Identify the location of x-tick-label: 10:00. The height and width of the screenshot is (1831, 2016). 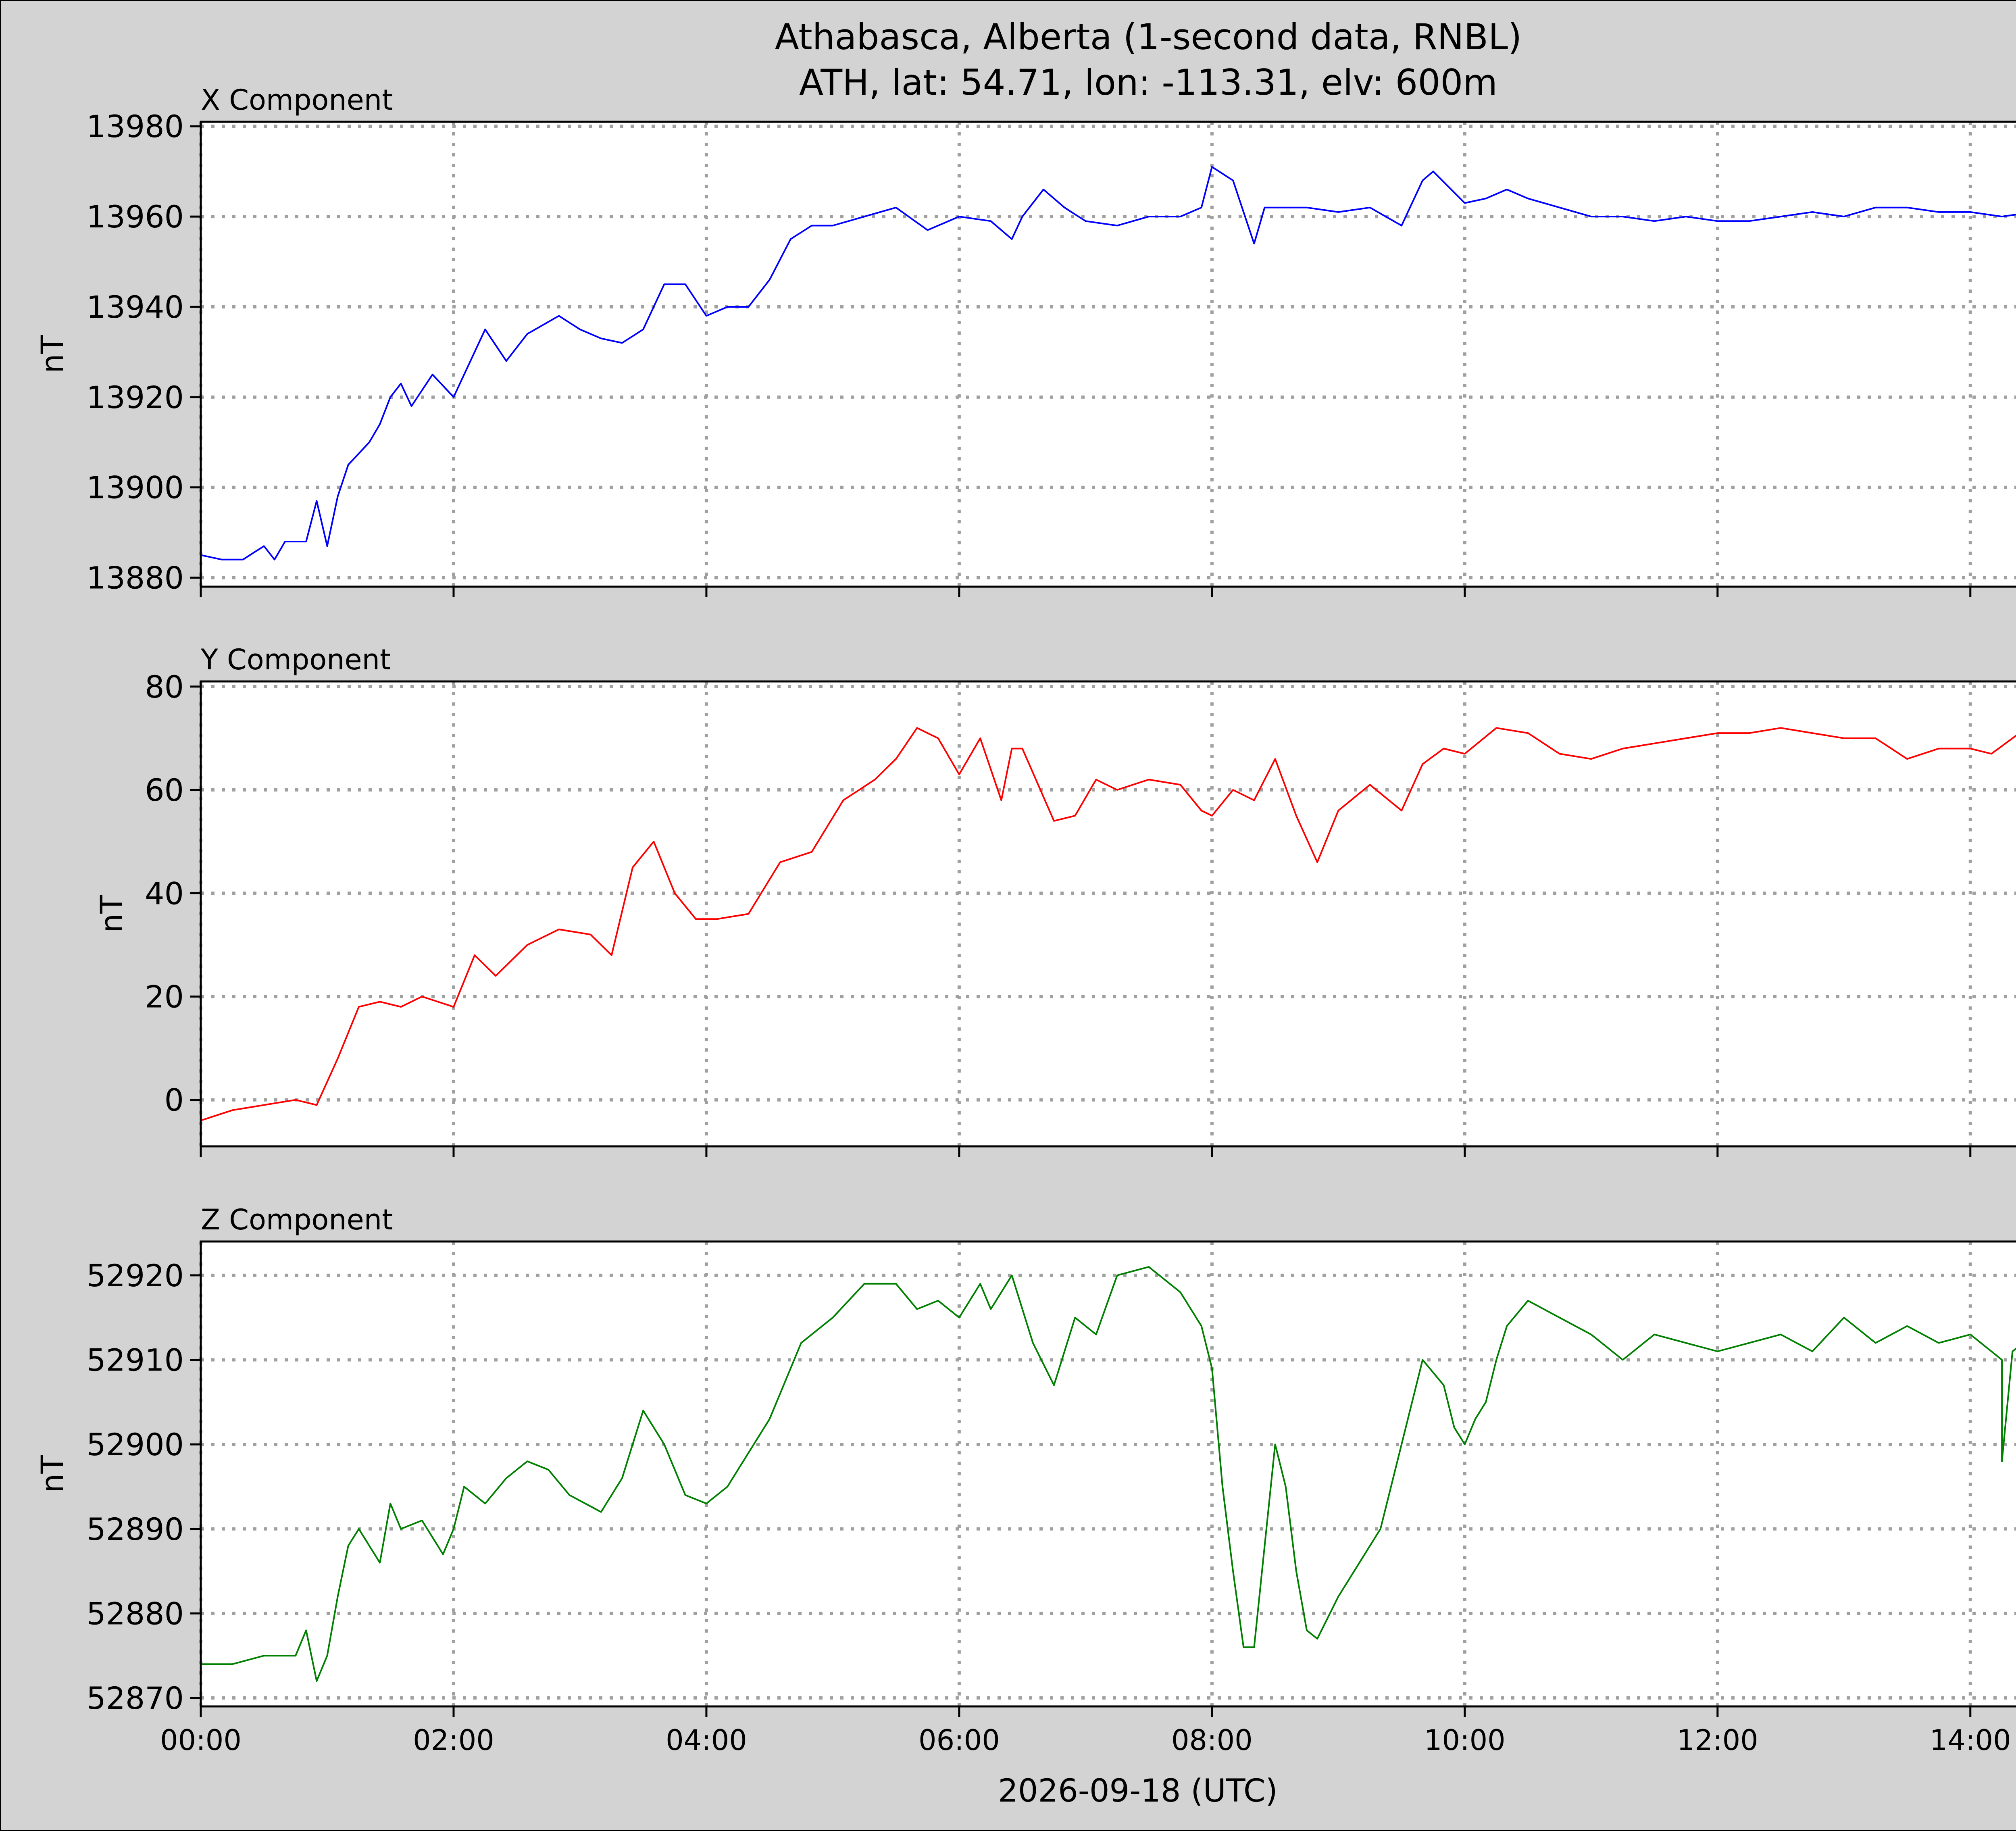
(1465, 1740).